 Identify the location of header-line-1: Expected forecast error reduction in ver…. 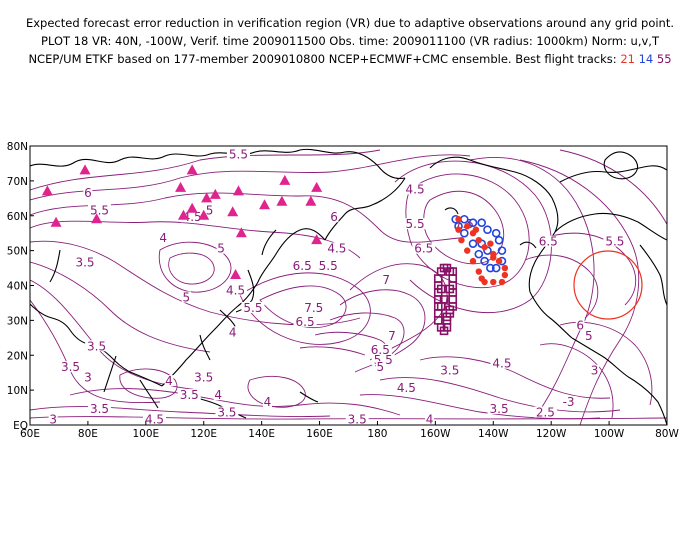
(350, 23).